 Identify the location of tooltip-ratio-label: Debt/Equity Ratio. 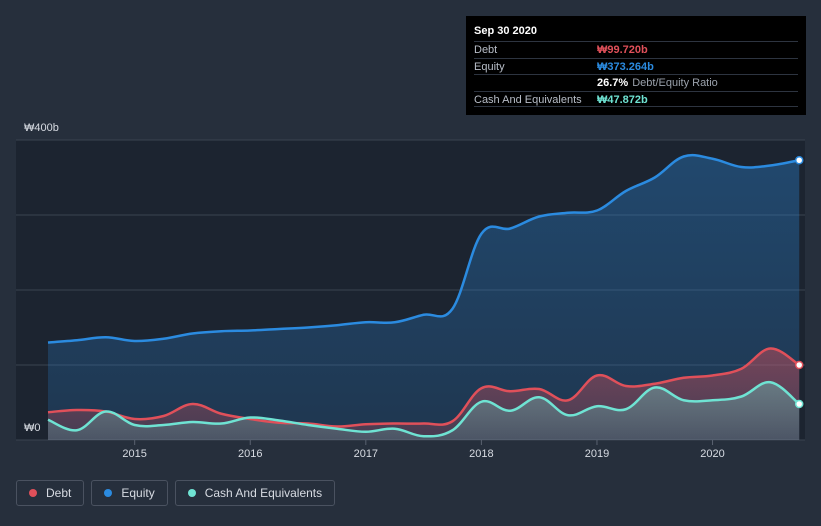
(675, 83).